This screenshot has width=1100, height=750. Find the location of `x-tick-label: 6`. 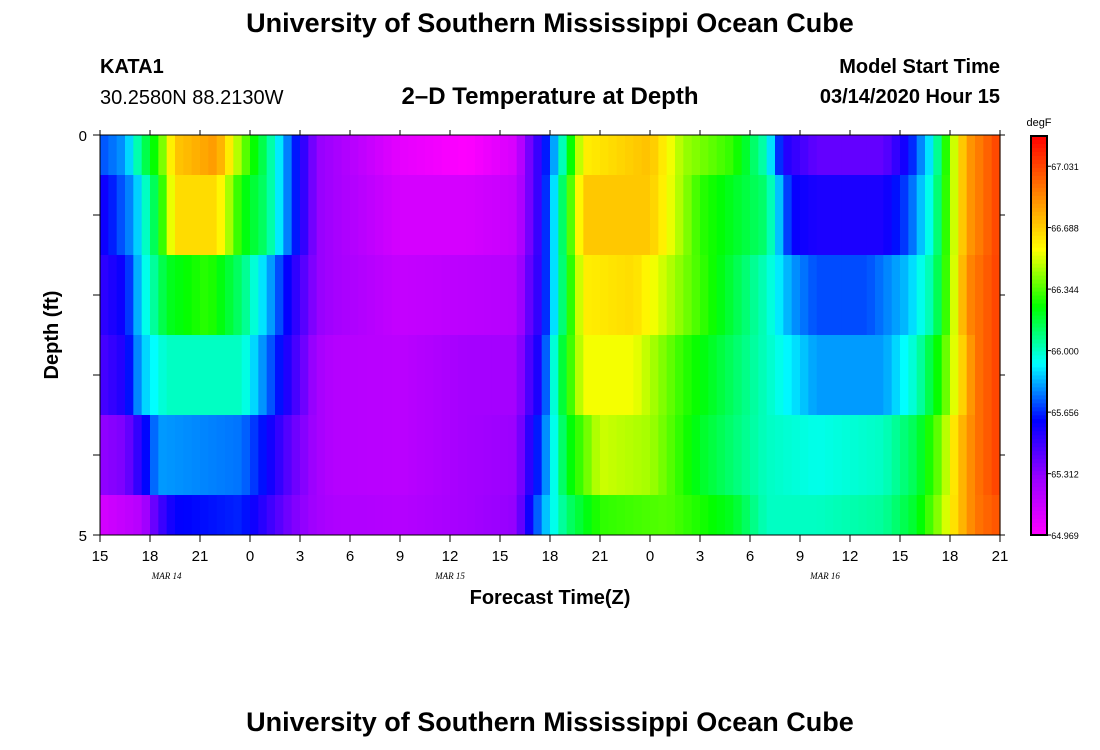

x-tick-label: 6 is located at coordinates (750, 556).